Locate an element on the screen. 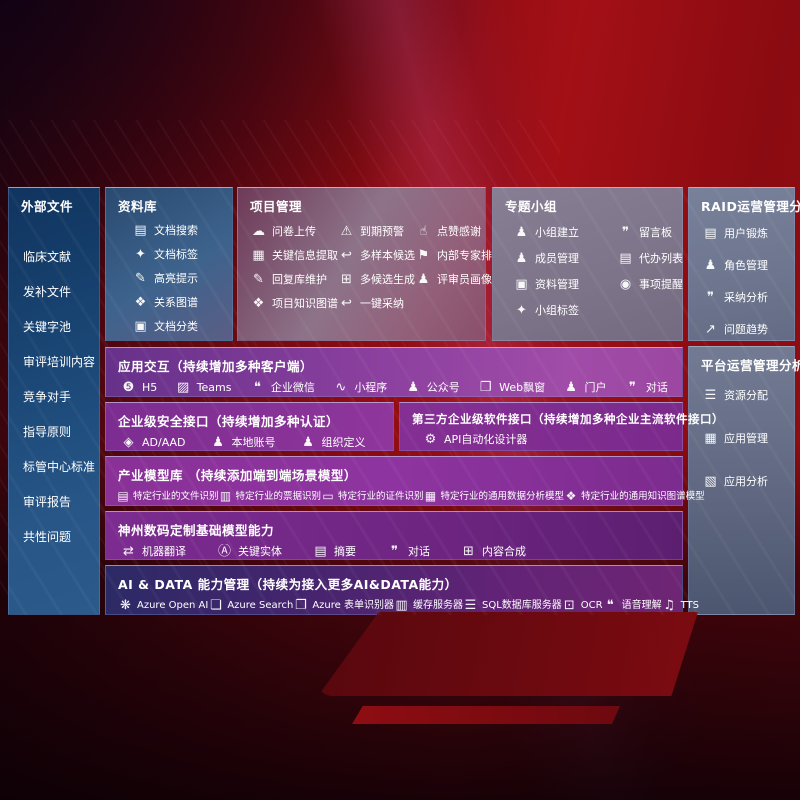  knowledge-graph-icon: ❖ is located at coordinates (258, 303).